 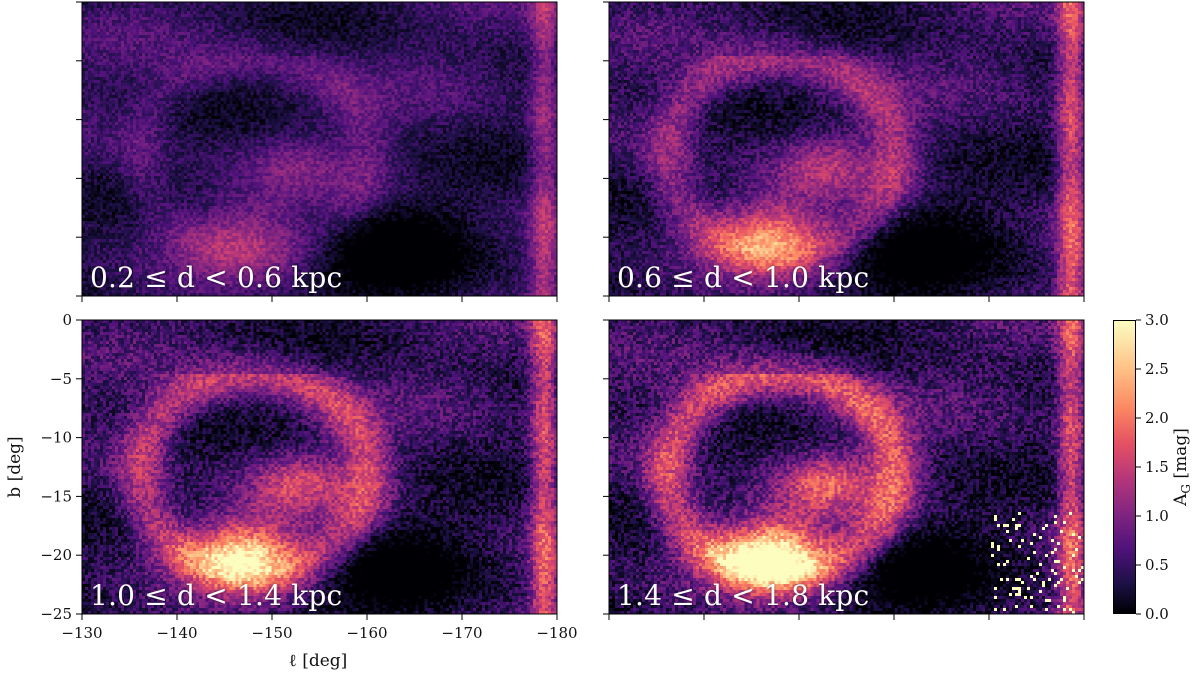 I want to click on y-tick-label: −25, so click(x=56, y=614).